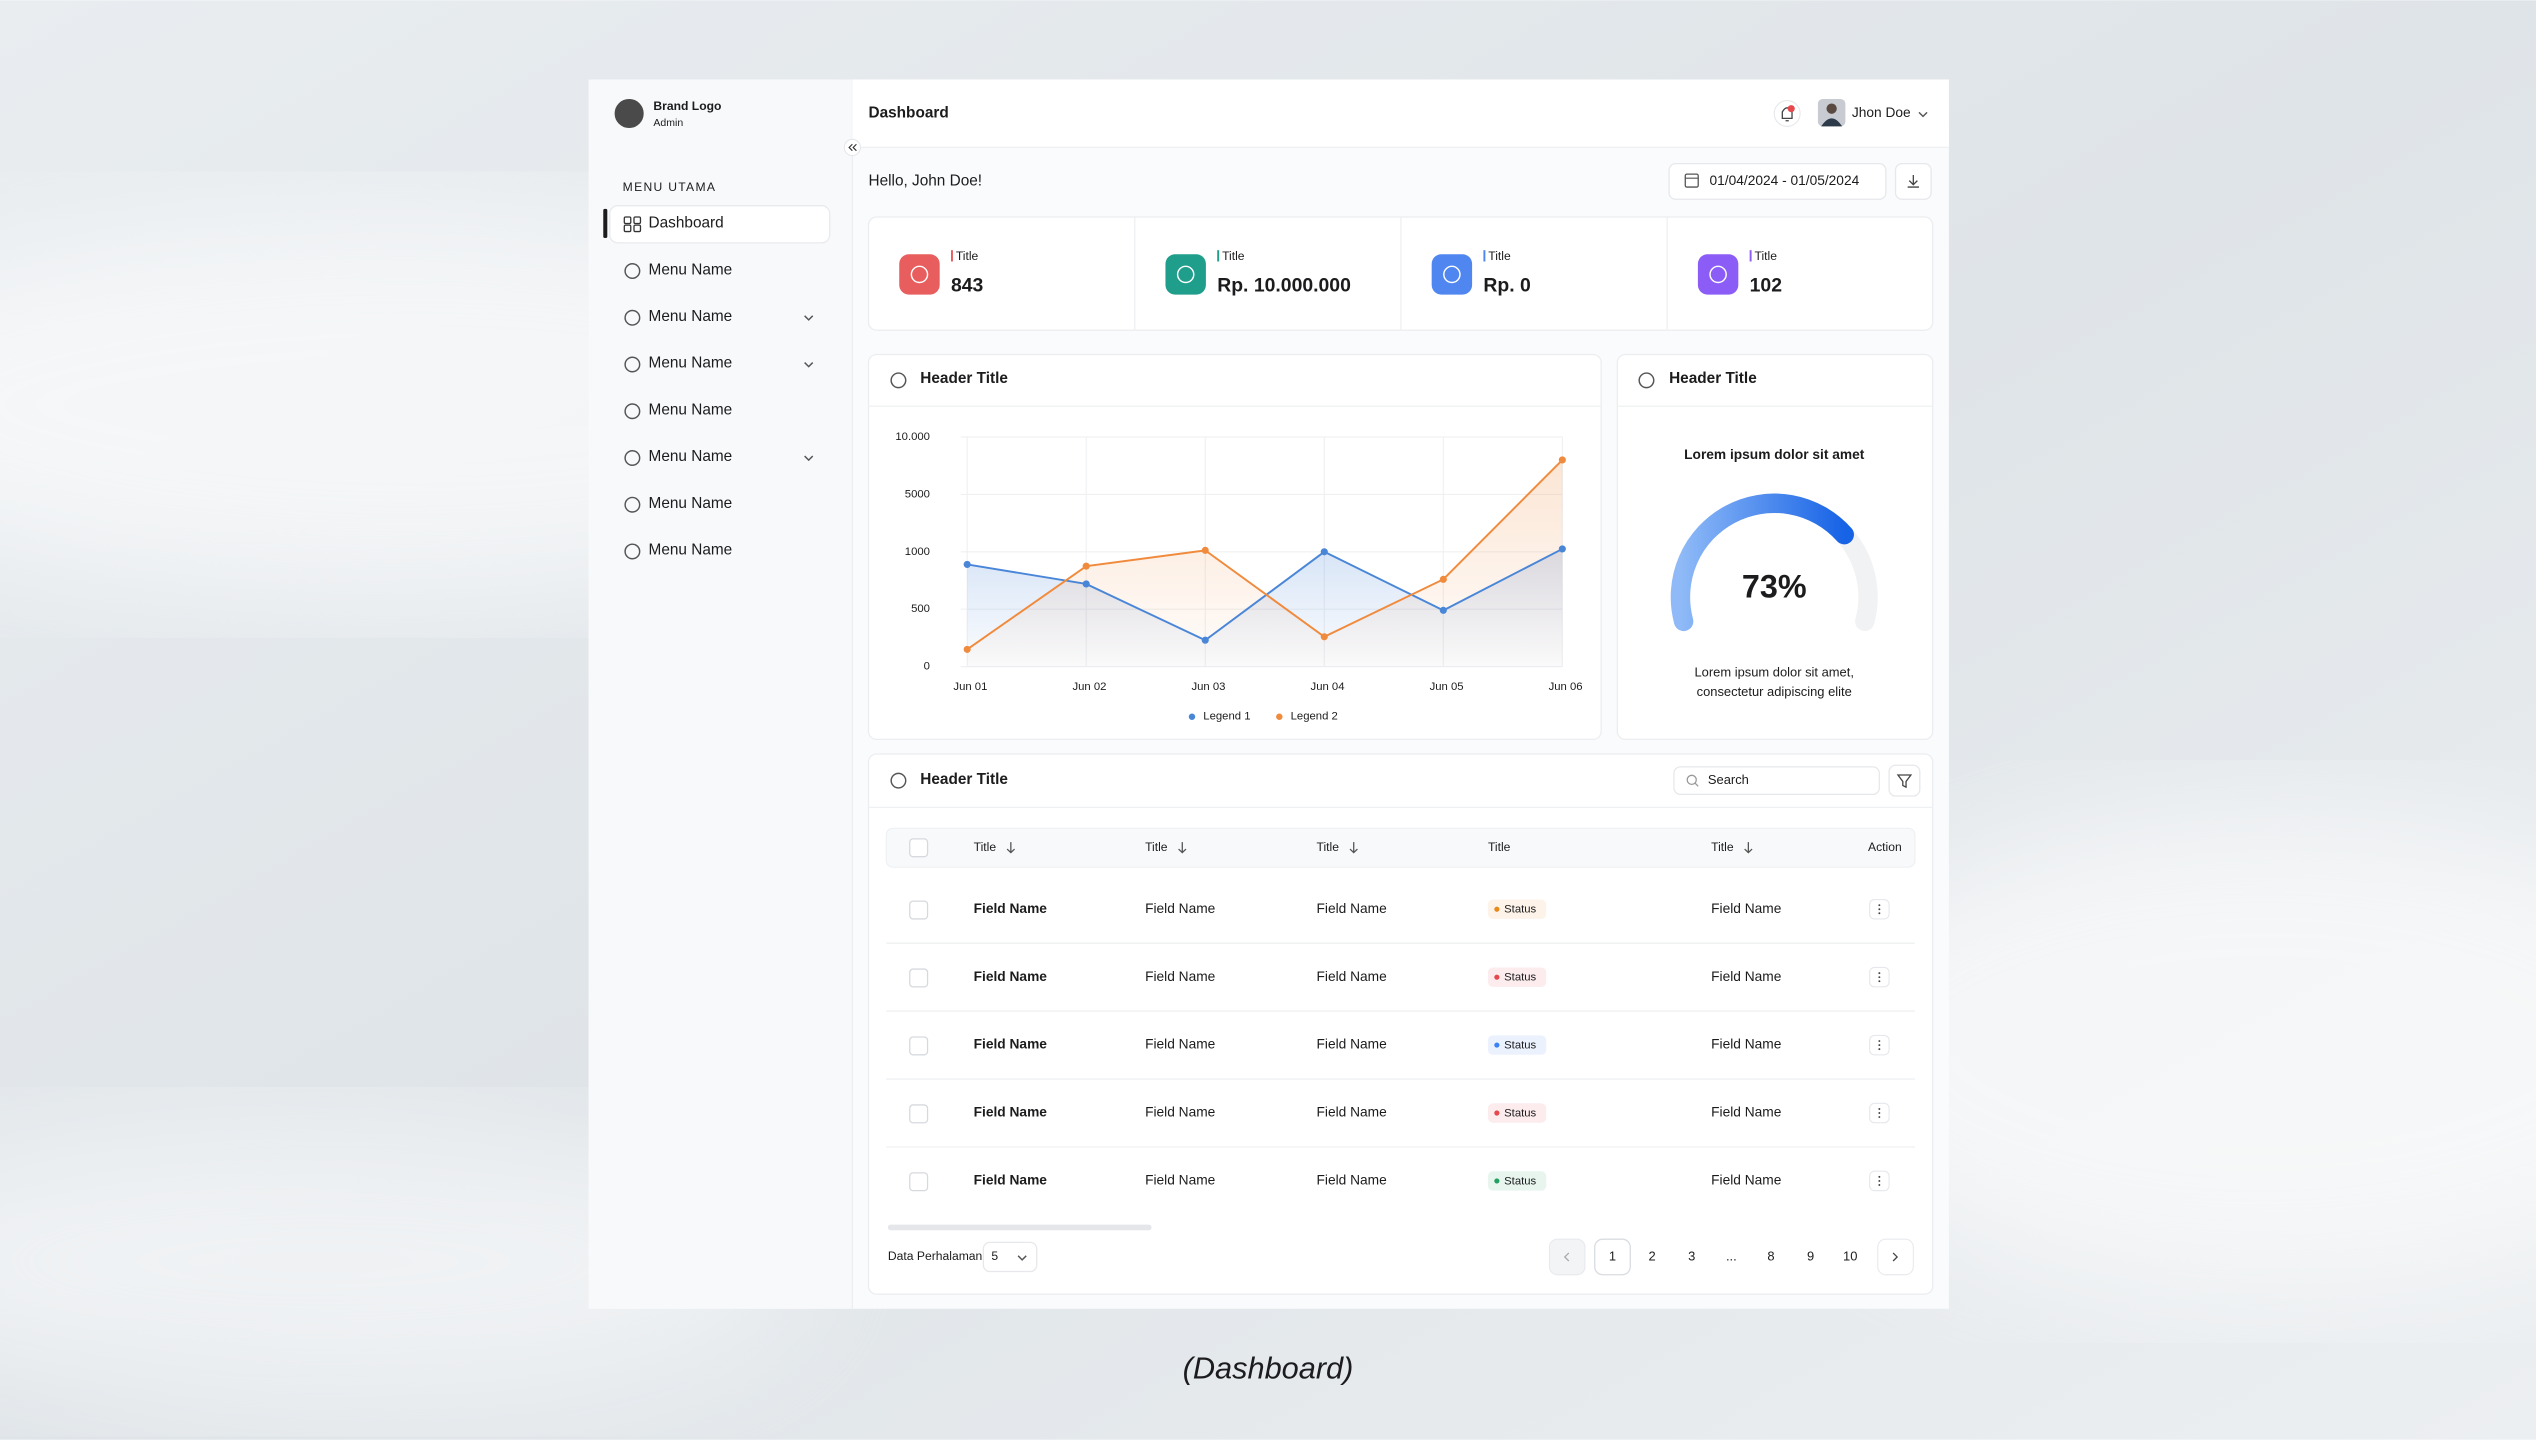  Describe the element at coordinates (1885, 847) in the screenshot. I see `column-header: Action` at that location.